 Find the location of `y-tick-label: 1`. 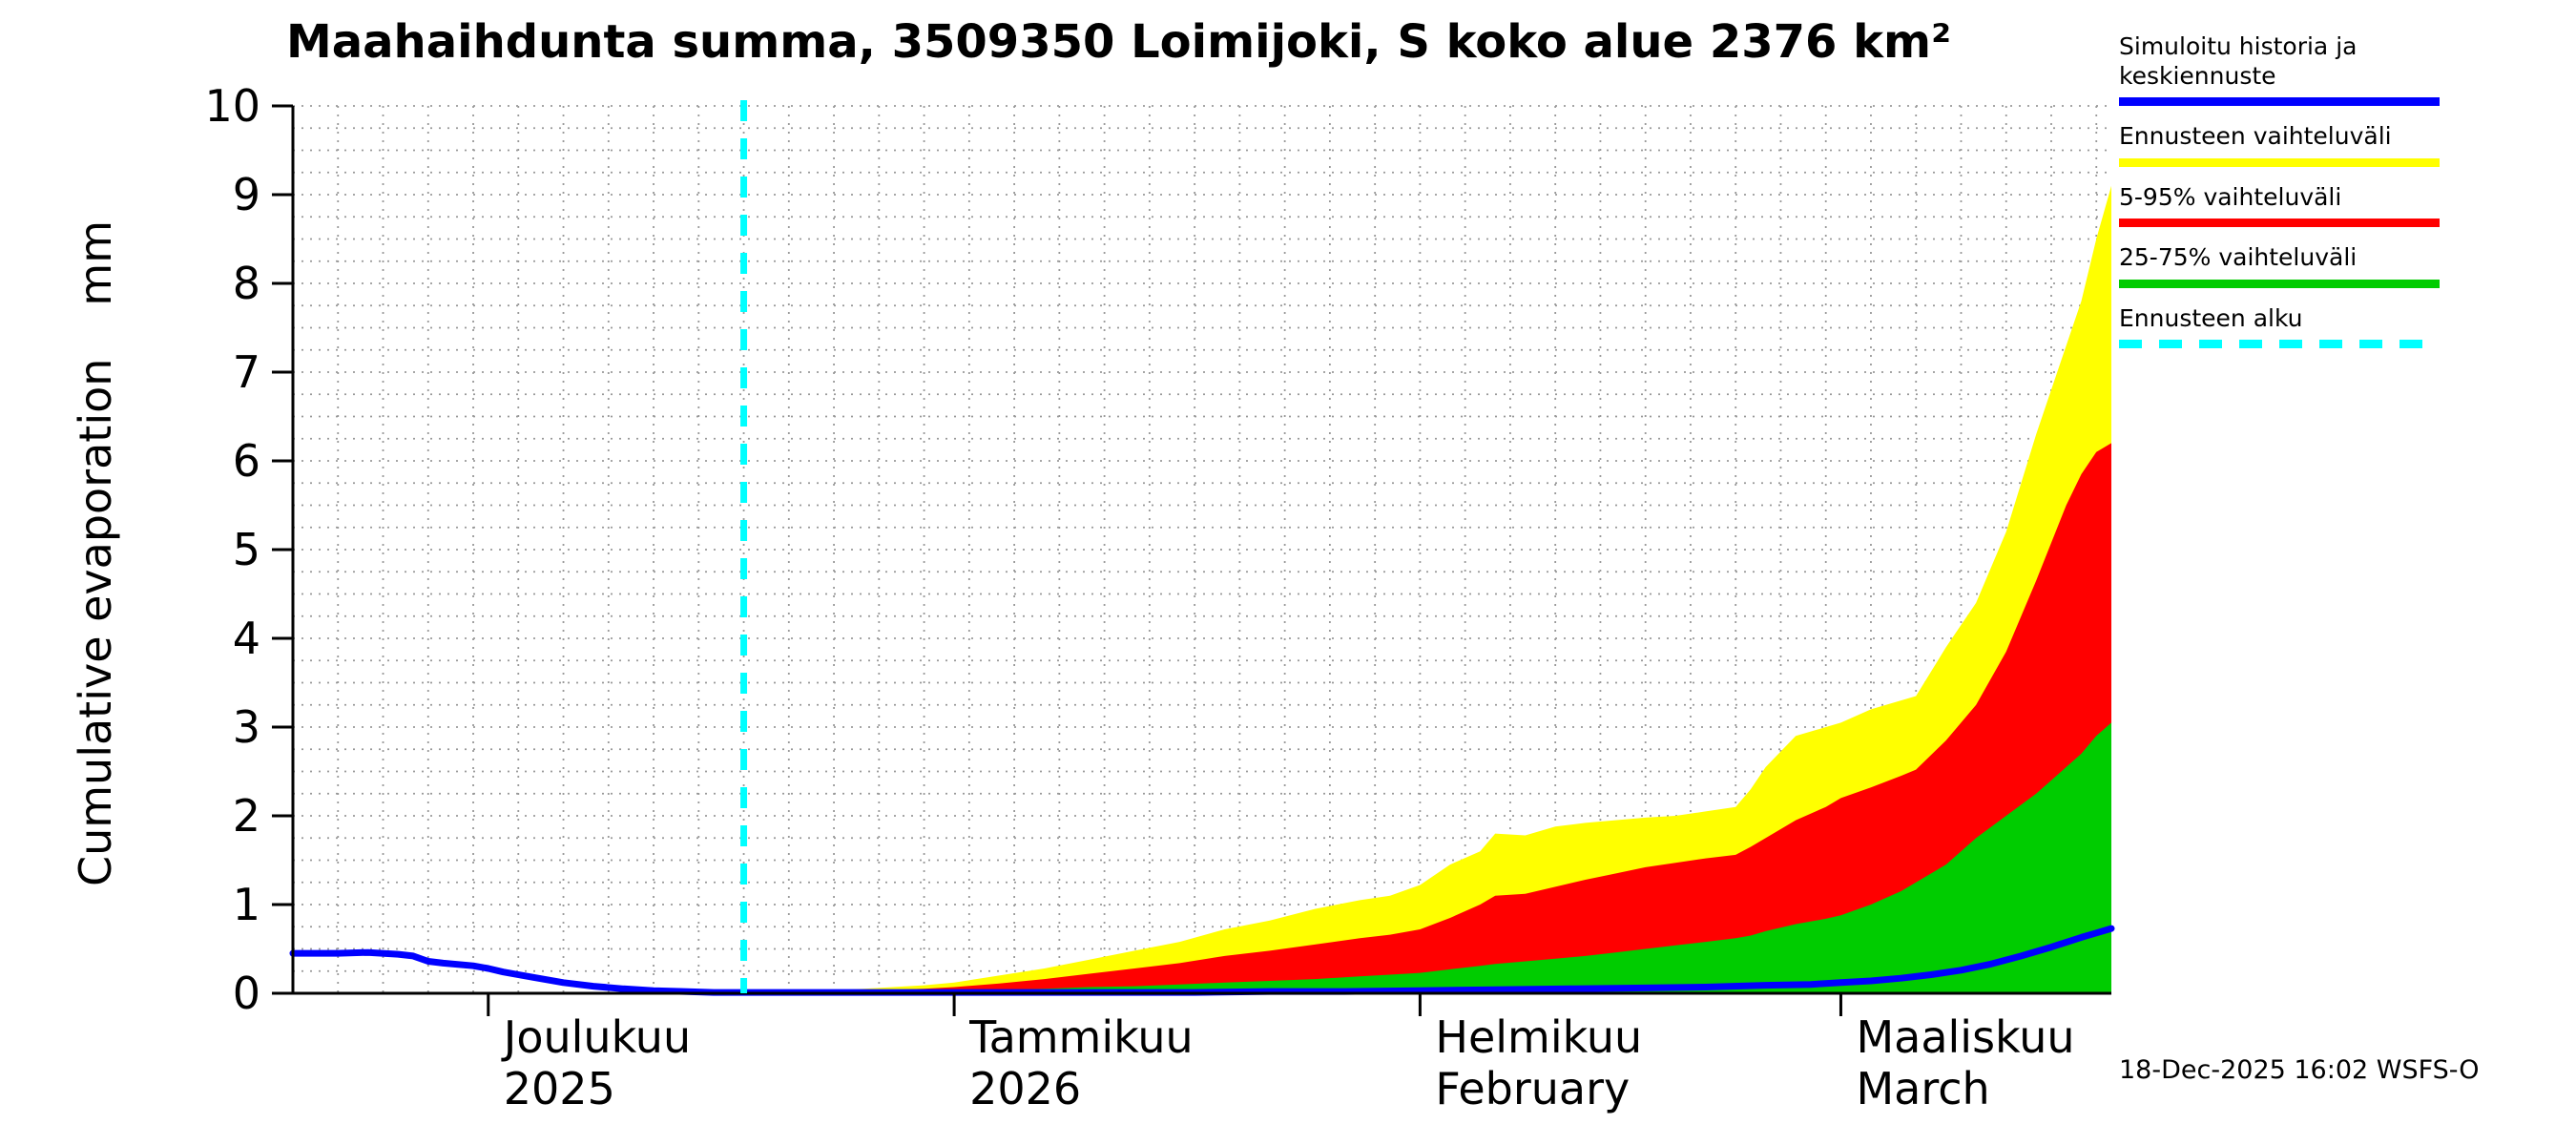

y-tick-label: 1 is located at coordinates (246, 905).